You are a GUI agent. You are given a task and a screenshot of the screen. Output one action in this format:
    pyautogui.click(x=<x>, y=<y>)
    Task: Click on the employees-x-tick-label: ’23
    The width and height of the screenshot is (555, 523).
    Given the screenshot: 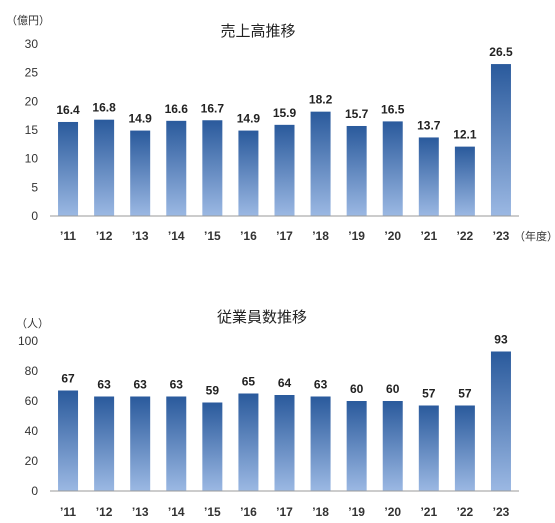 What is the action you would take?
    pyautogui.click(x=501, y=512)
    